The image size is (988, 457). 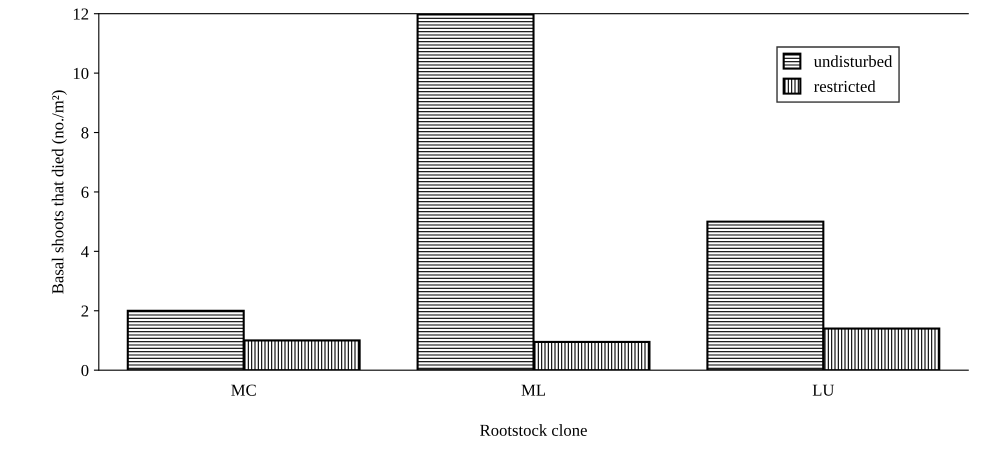 What do you see at coordinates (853, 61) in the screenshot?
I see `legend-label: undisturbed` at bounding box center [853, 61].